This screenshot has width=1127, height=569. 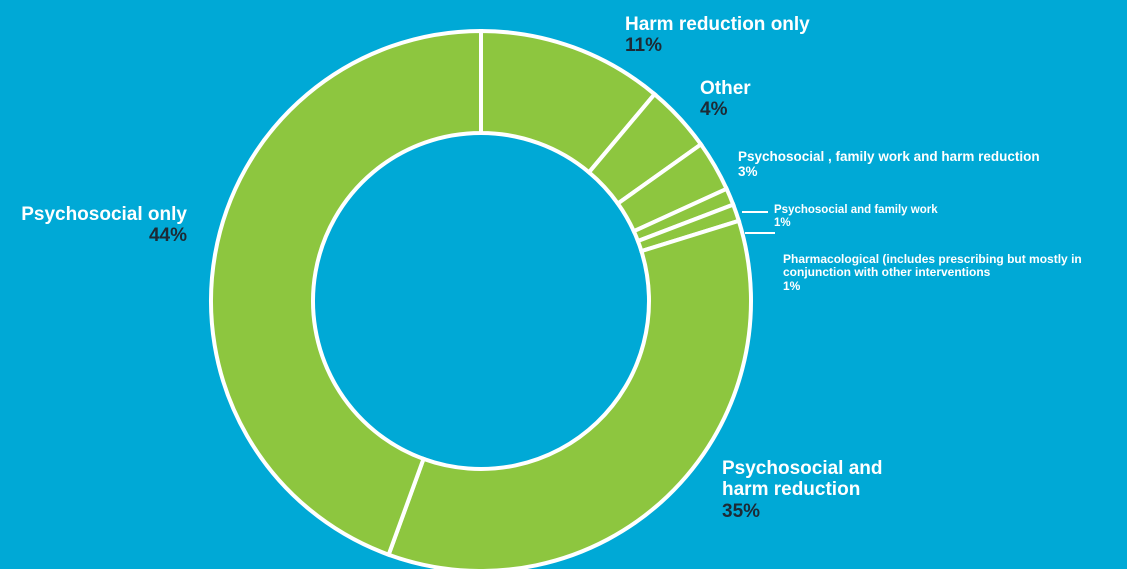 I want to click on label-psychosocial-family-work: Psychosocial and family work 1%, so click(x=856, y=217).